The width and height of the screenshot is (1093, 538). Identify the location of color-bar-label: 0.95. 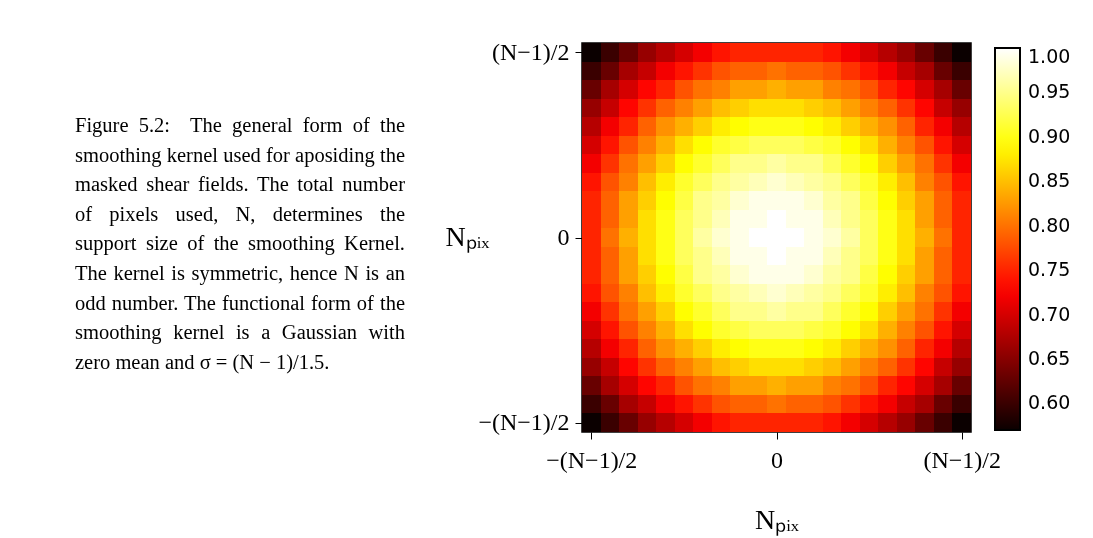
(1049, 91).